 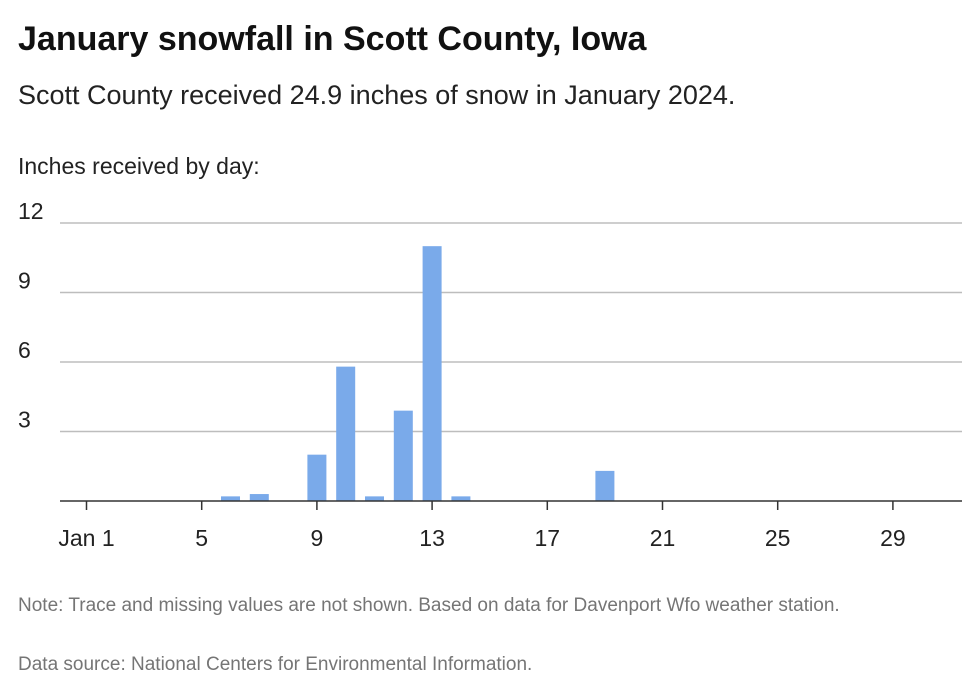 I want to click on x-tick-label: Jan 1, so click(x=86, y=538).